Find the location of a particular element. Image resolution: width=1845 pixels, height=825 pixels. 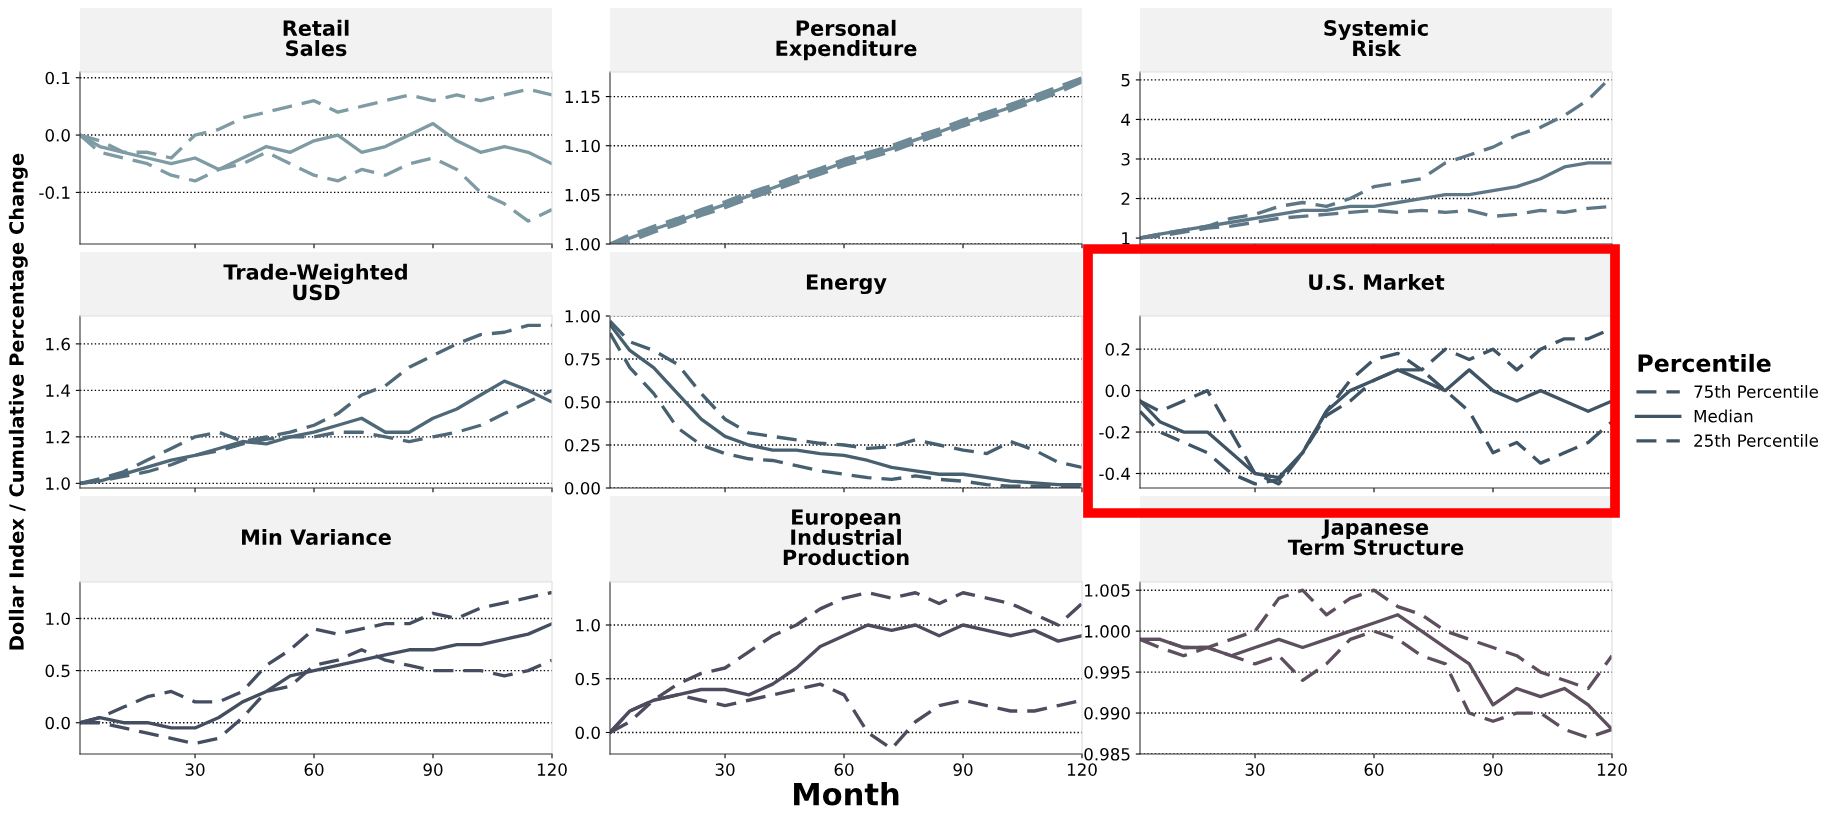

y-tick-label: 1.6 is located at coordinates (58, 344).